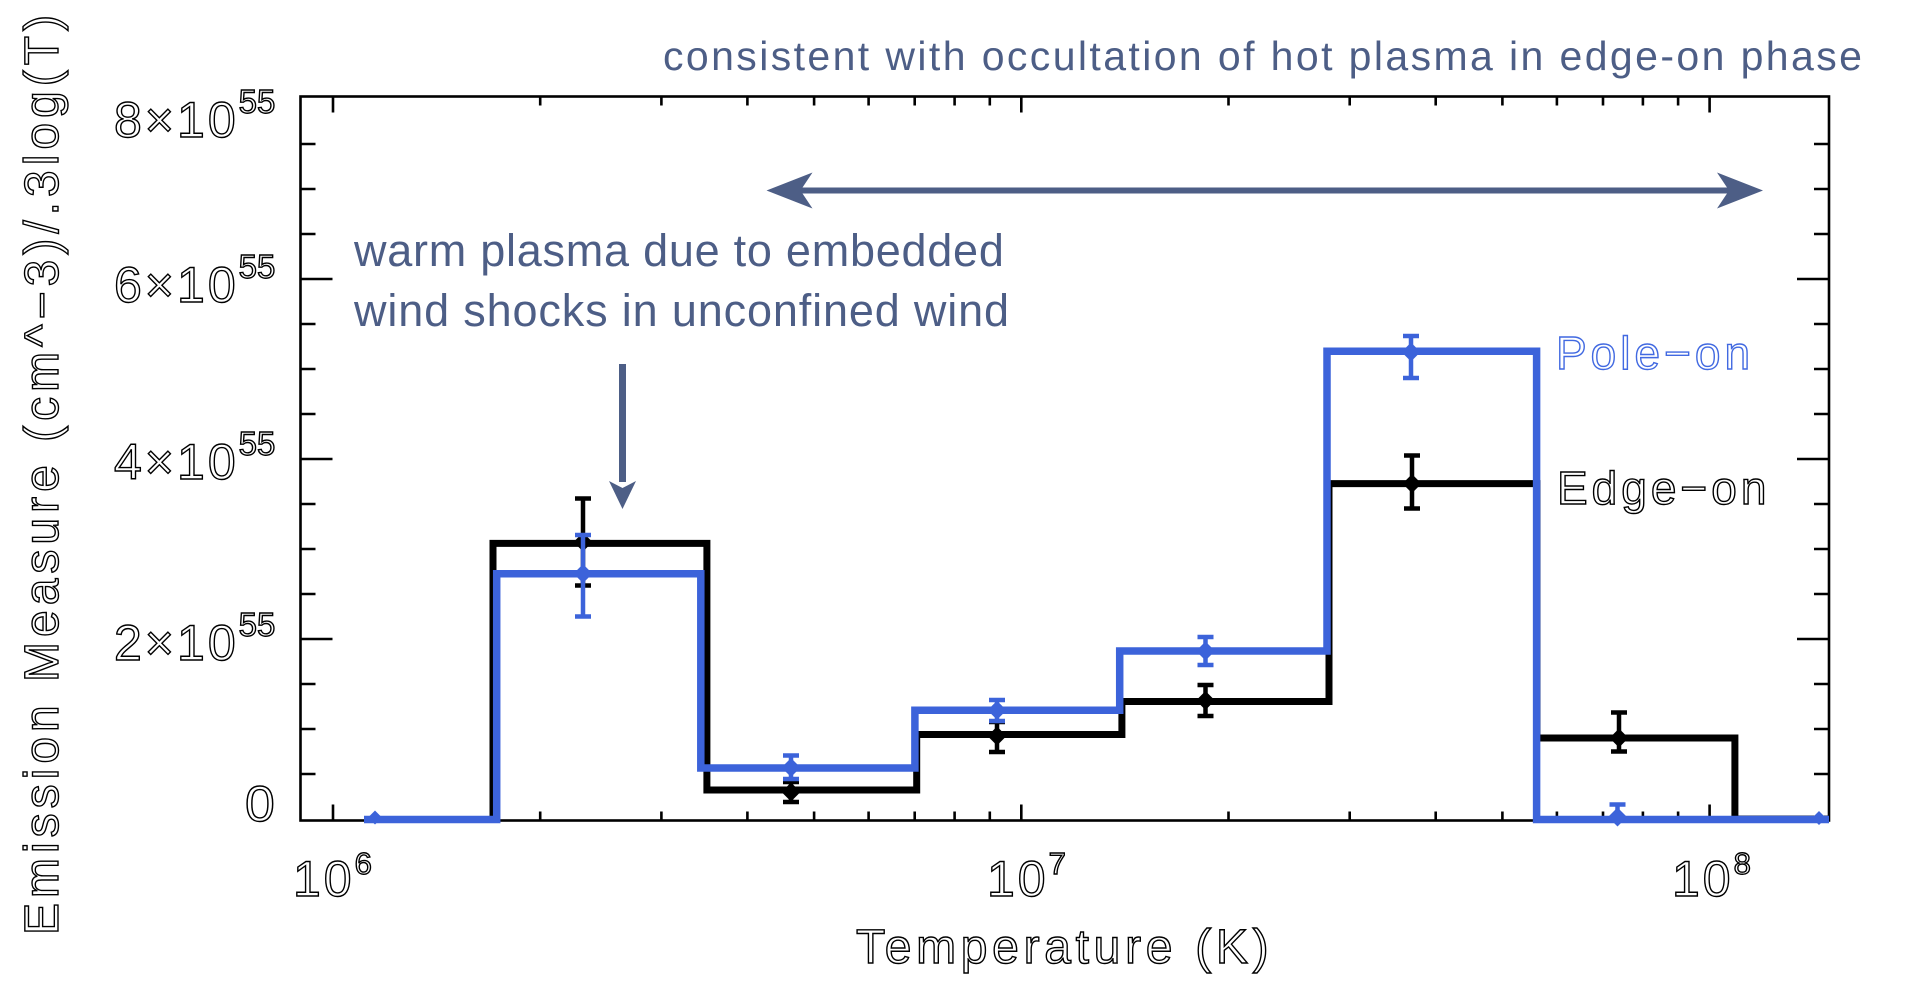 Image resolution: width=1911 pixels, height=999 pixels. Describe the element at coordinates (1713, 876) in the screenshot. I see `svg-text: 108` at that location.